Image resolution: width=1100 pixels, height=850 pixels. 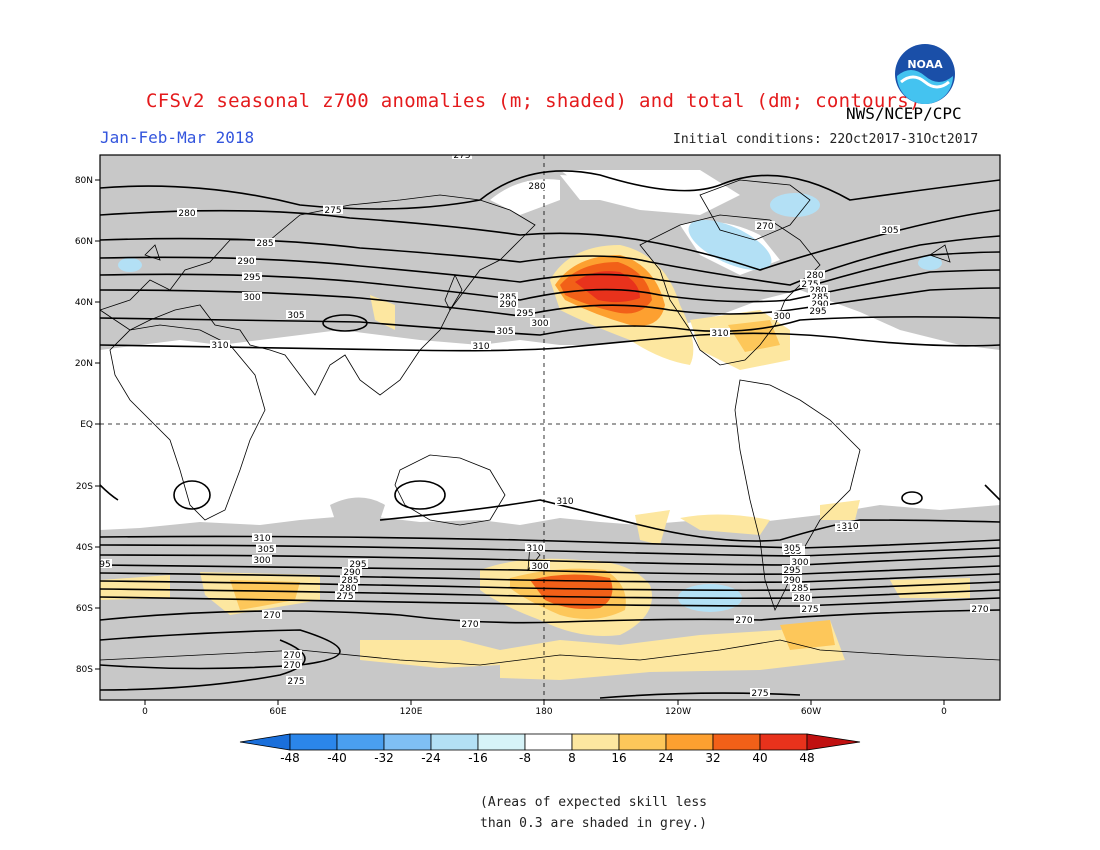 I want to click on contour-label: 280, so click(x=536, y=187).